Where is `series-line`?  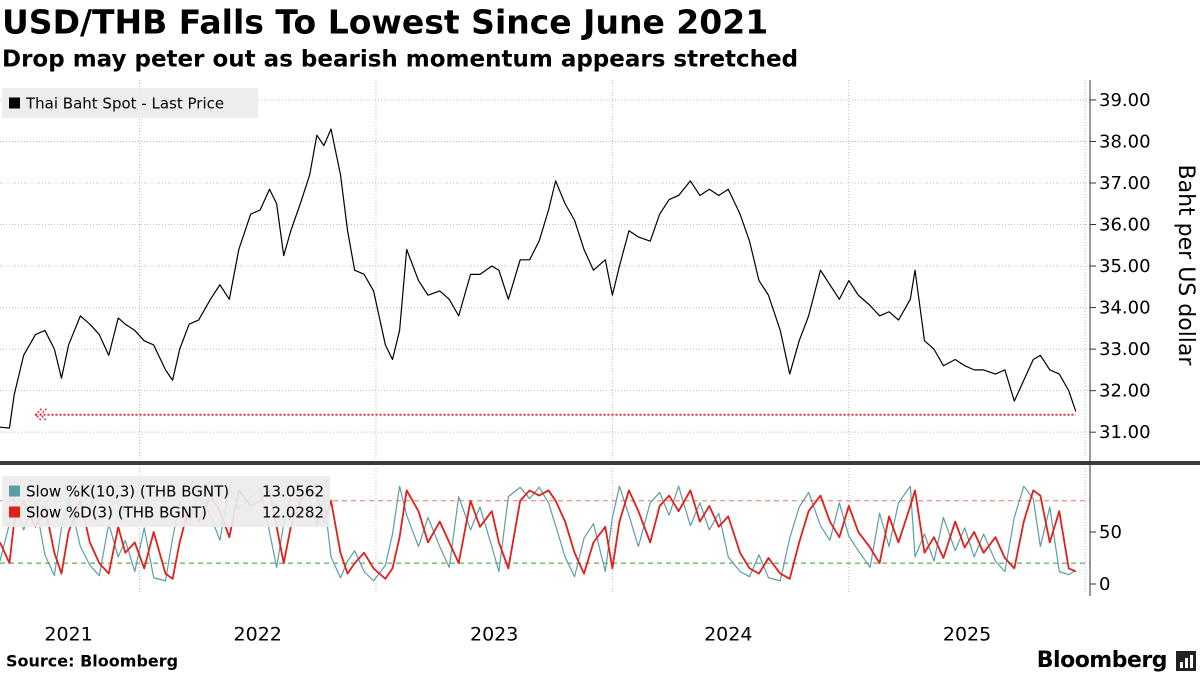
series-line is located at coordinates (538, 533).